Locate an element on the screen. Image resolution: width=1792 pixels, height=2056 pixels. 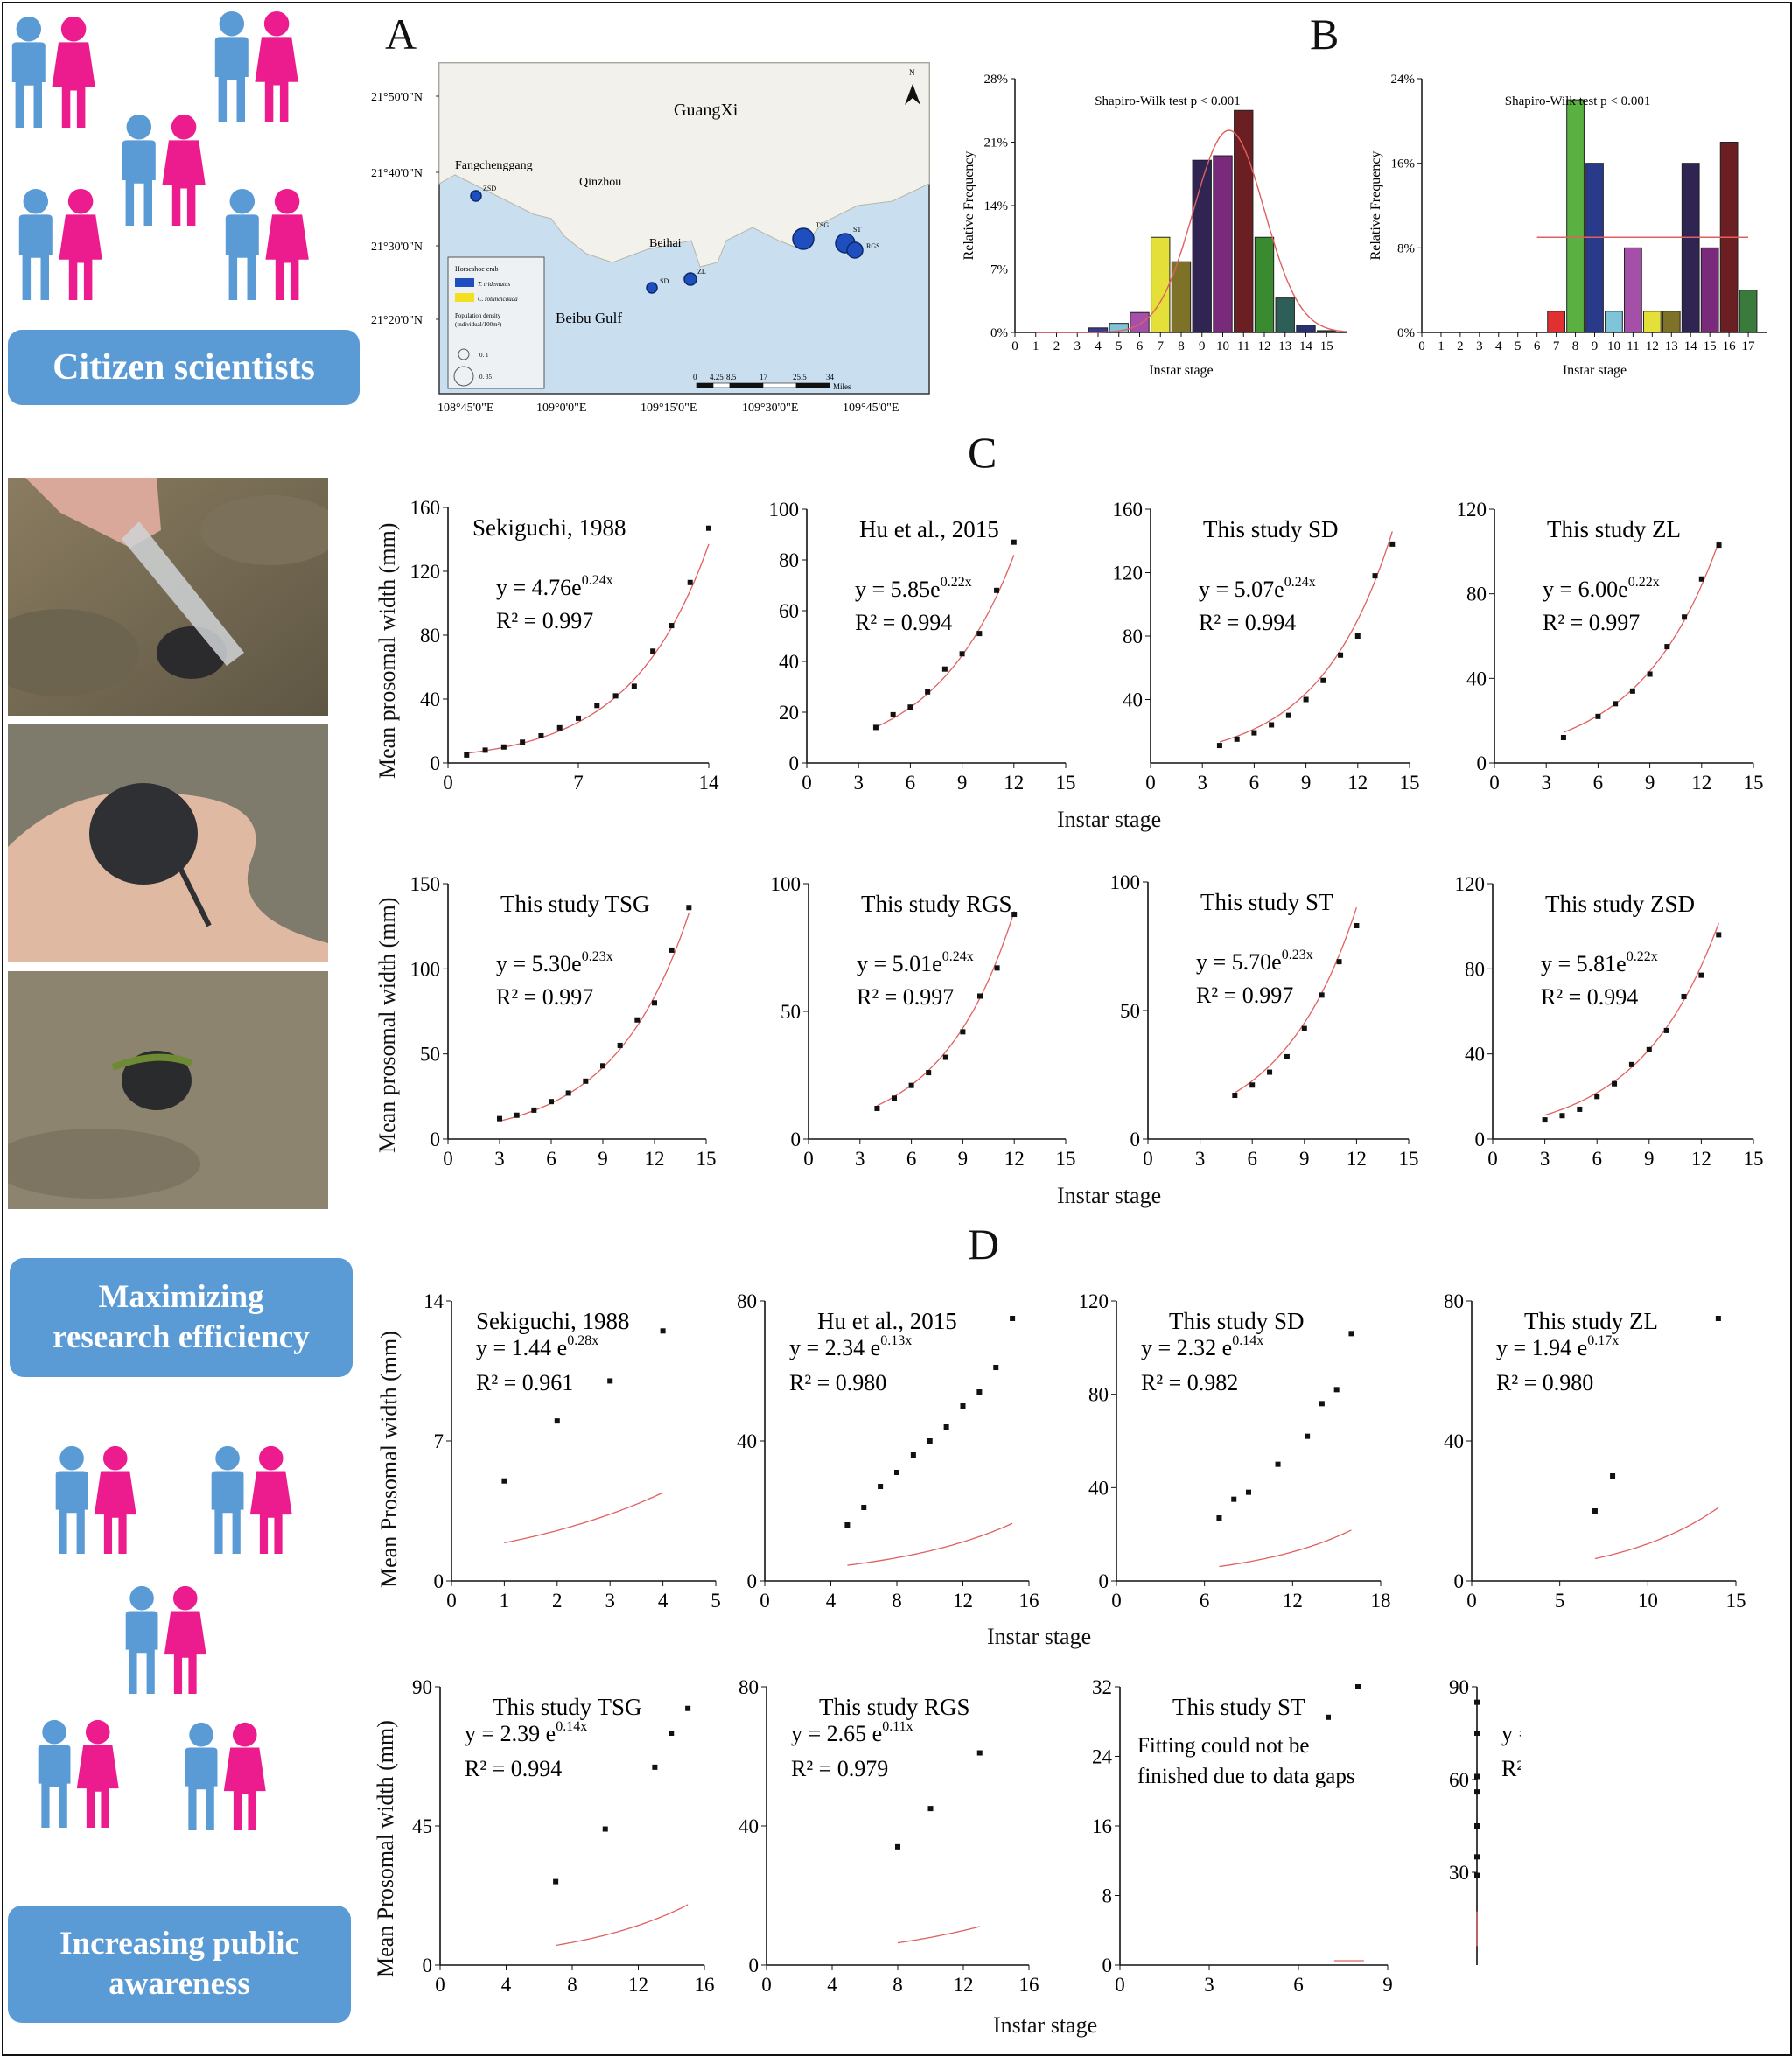
scale-tick: 8.5 is located at coordinates (731, 377).